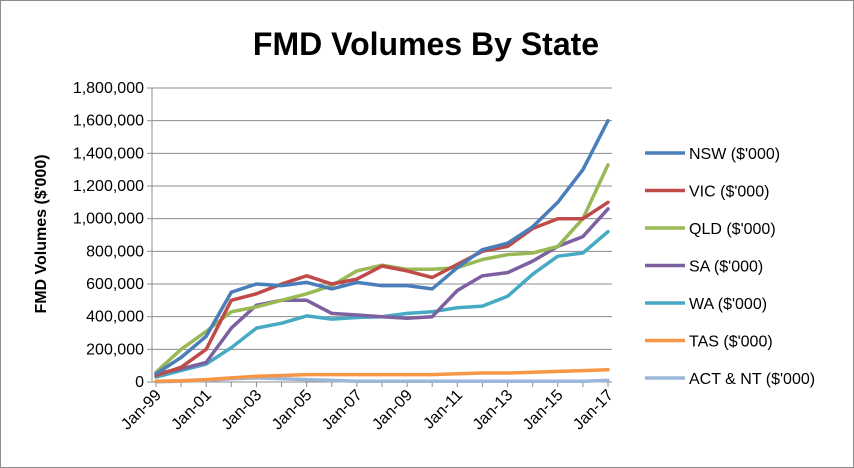  Describe the element at coordinates (593, 410) in the screenshot. I see `x-tick-label: Jan-17` at that location.